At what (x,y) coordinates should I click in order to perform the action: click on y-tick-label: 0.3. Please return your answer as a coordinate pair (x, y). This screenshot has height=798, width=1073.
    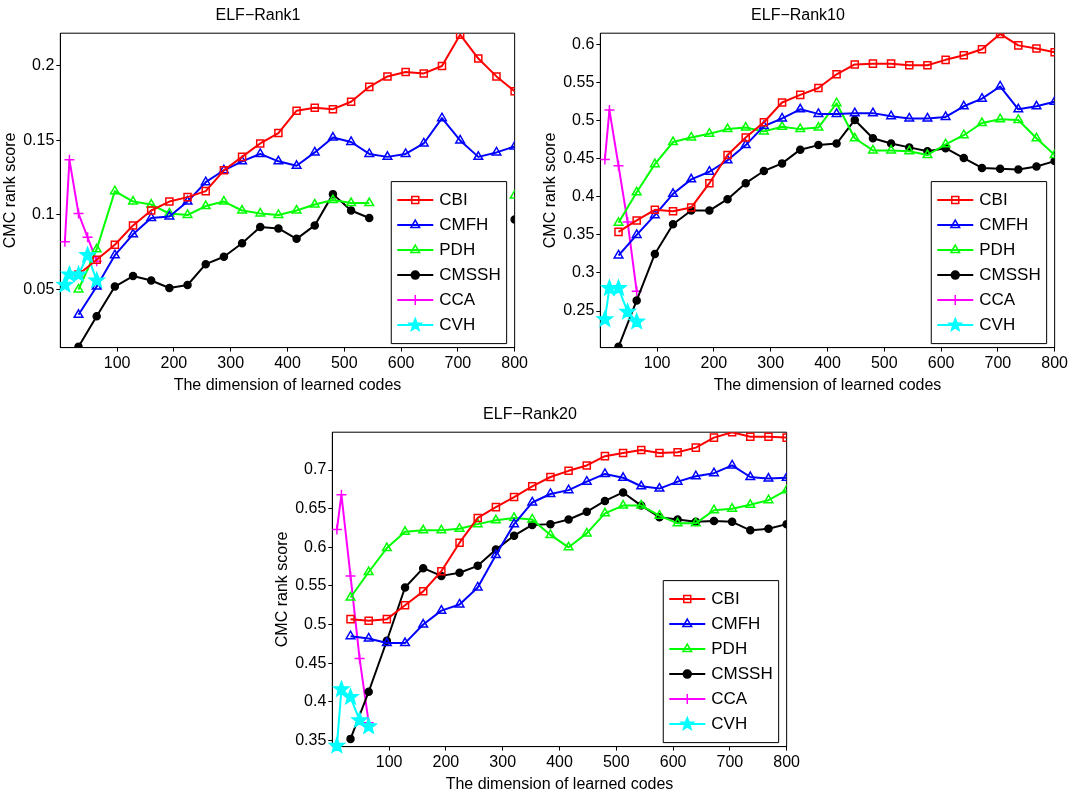
    Looking at the image, I should click on (583, 272).